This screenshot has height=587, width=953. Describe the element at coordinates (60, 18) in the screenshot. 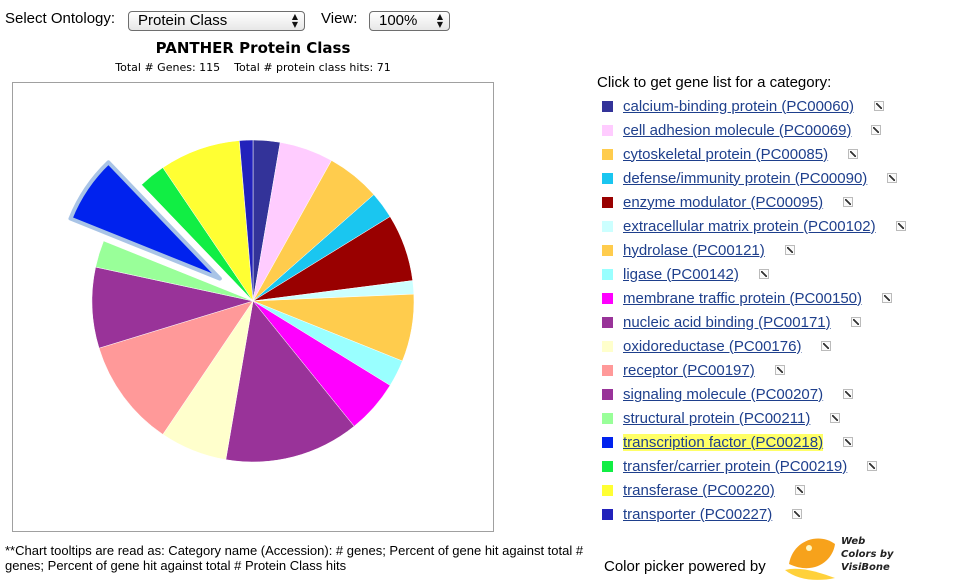

I see `ontology-label: Select Ontology:` at that location.